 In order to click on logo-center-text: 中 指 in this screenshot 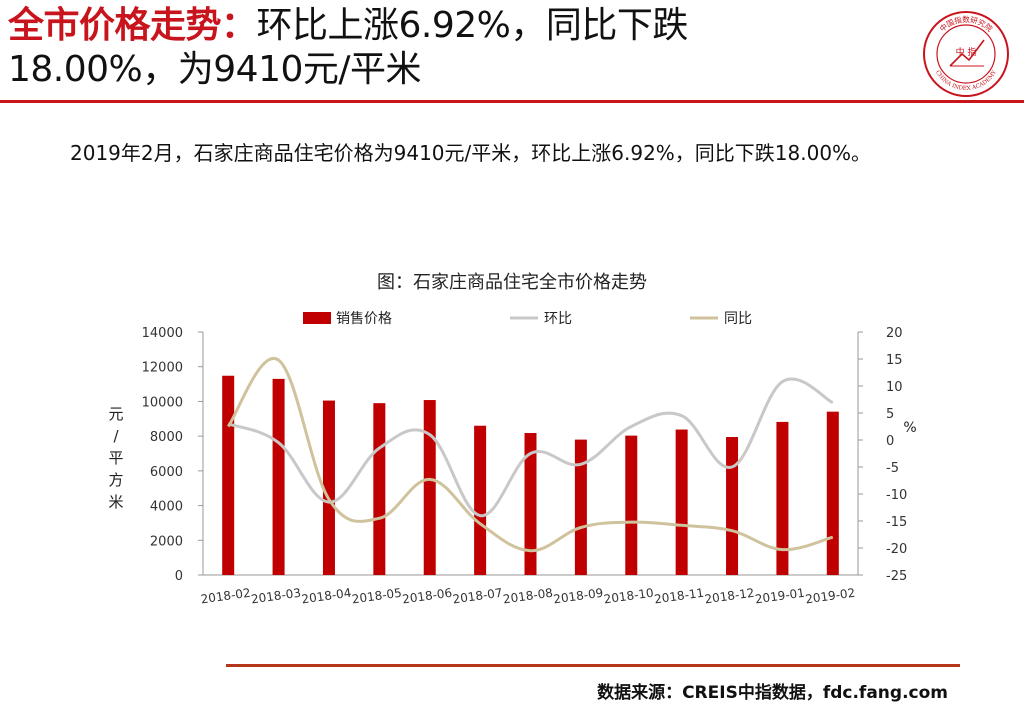, I will do `click(966, 52)`.